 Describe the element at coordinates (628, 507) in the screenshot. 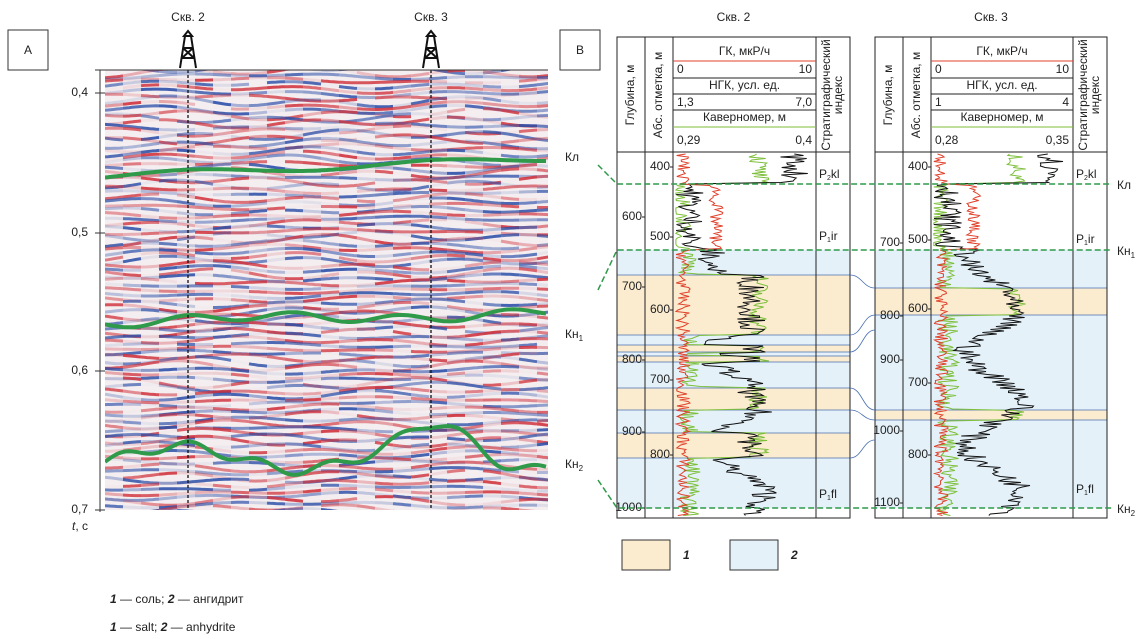

I see `depth-tick-label: 1000` at that location.